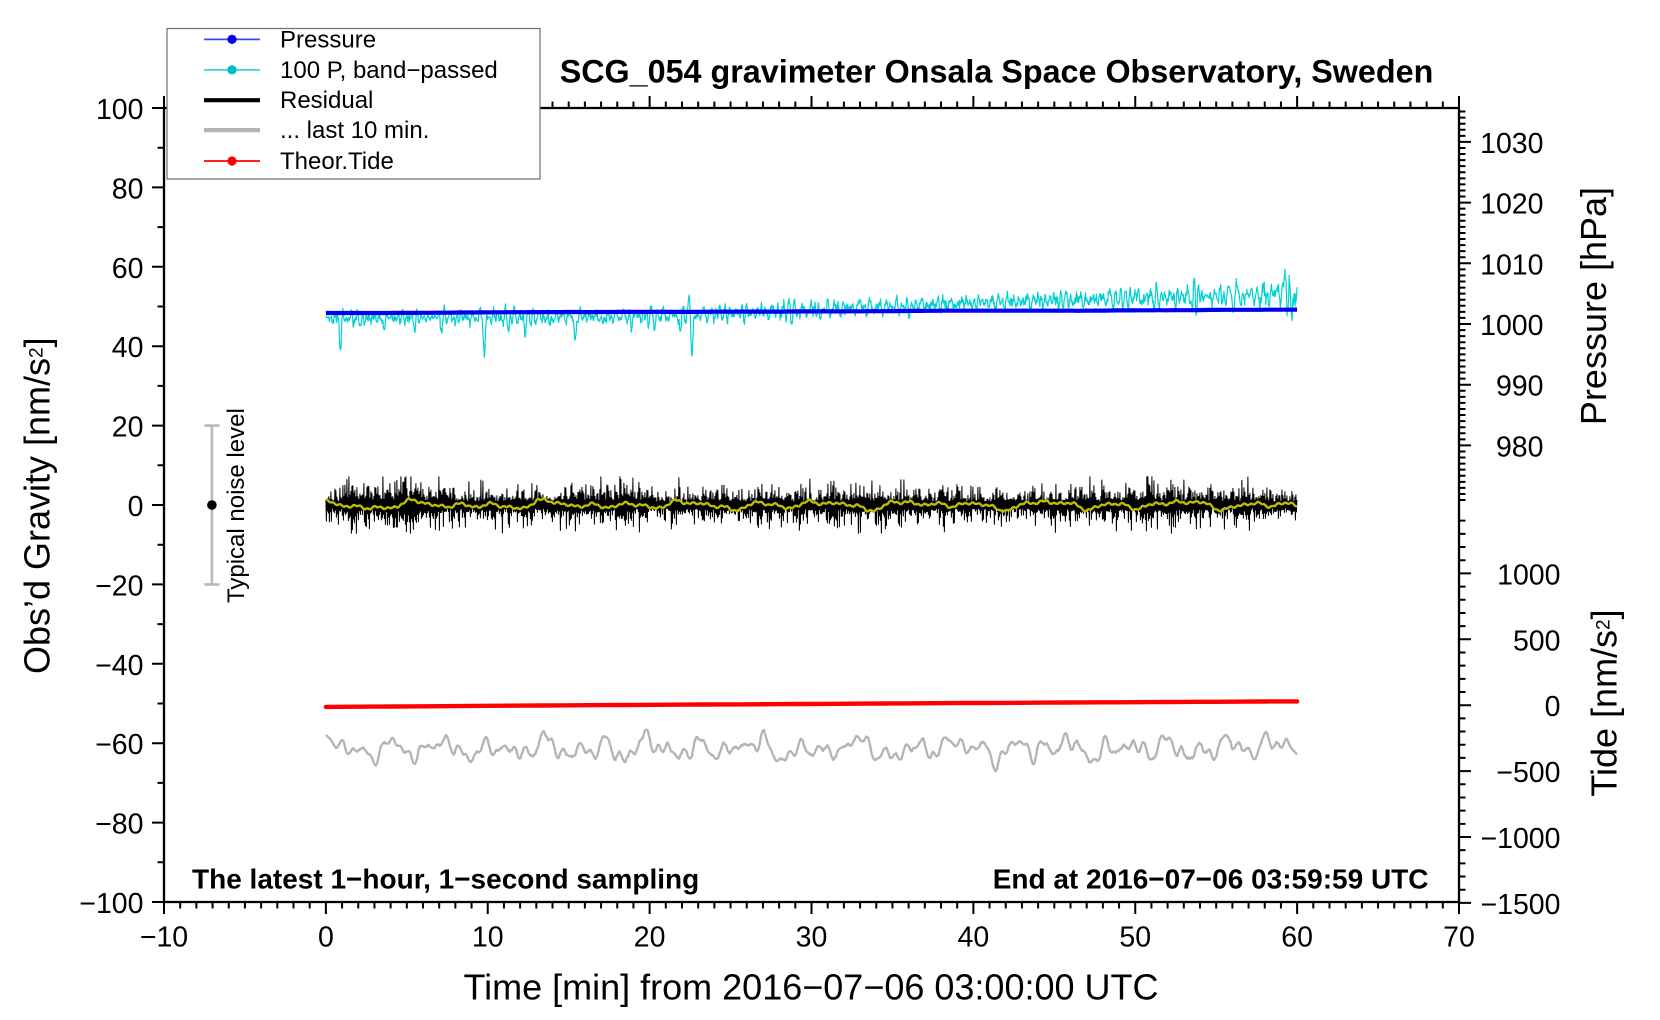 The image size is (1660, 1020). I want to click on svg-text: ... last 10 min., so click(354, 130).